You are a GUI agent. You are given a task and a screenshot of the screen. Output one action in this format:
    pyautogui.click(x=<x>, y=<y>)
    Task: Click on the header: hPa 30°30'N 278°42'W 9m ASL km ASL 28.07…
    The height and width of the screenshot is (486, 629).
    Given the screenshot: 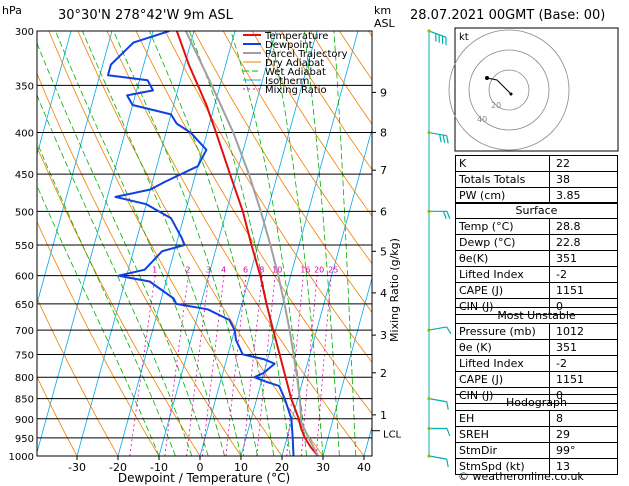 What is the action you would take?
    pyautogui.click(x=303, y=17)
    